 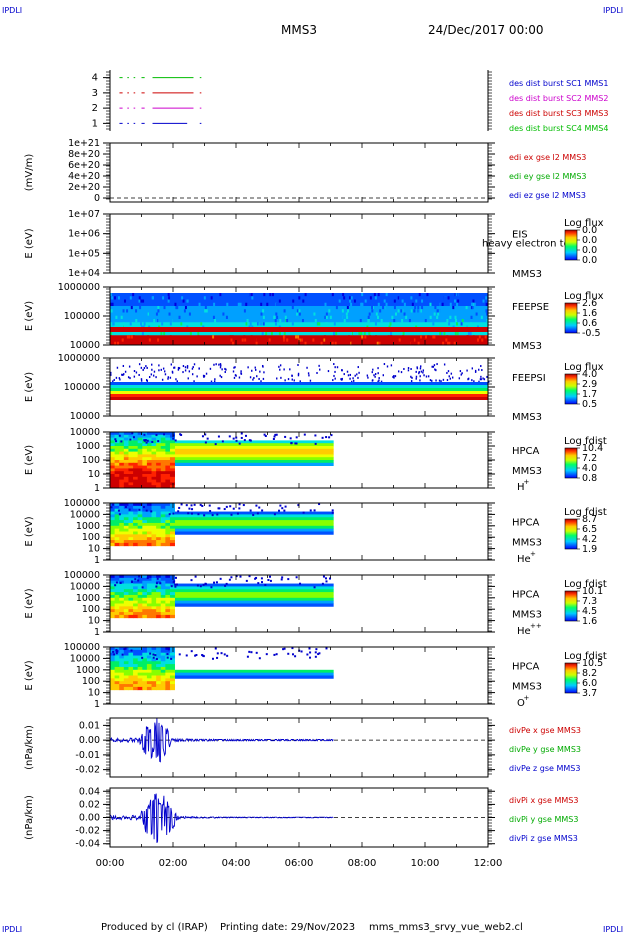 I want to click on y-tick-label: 10, so click(x=94, y=693).